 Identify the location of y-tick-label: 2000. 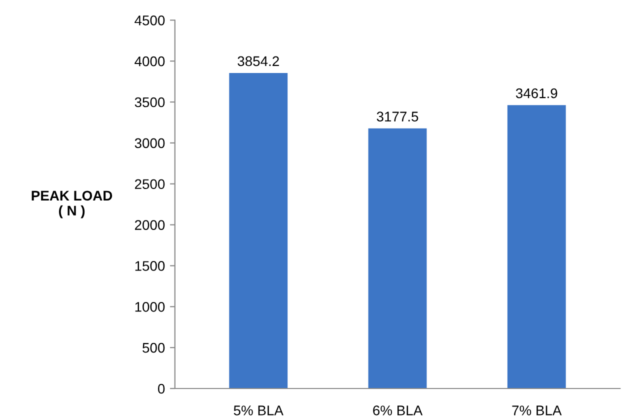
(149, 225).